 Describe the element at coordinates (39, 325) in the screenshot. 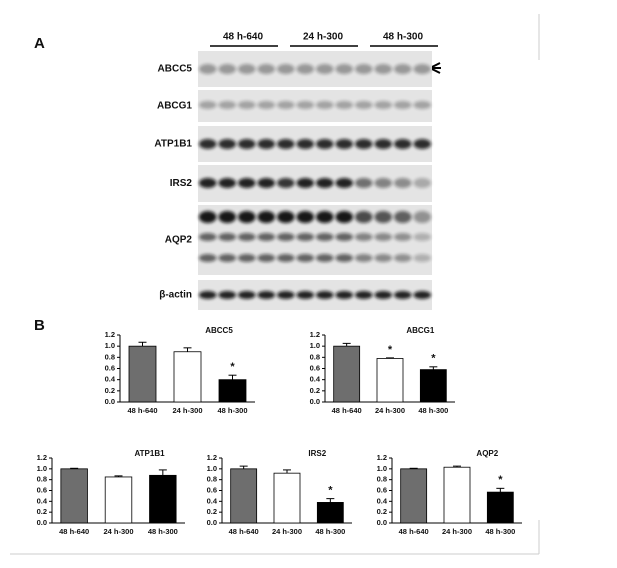

I see `panel-label: B` at that location.